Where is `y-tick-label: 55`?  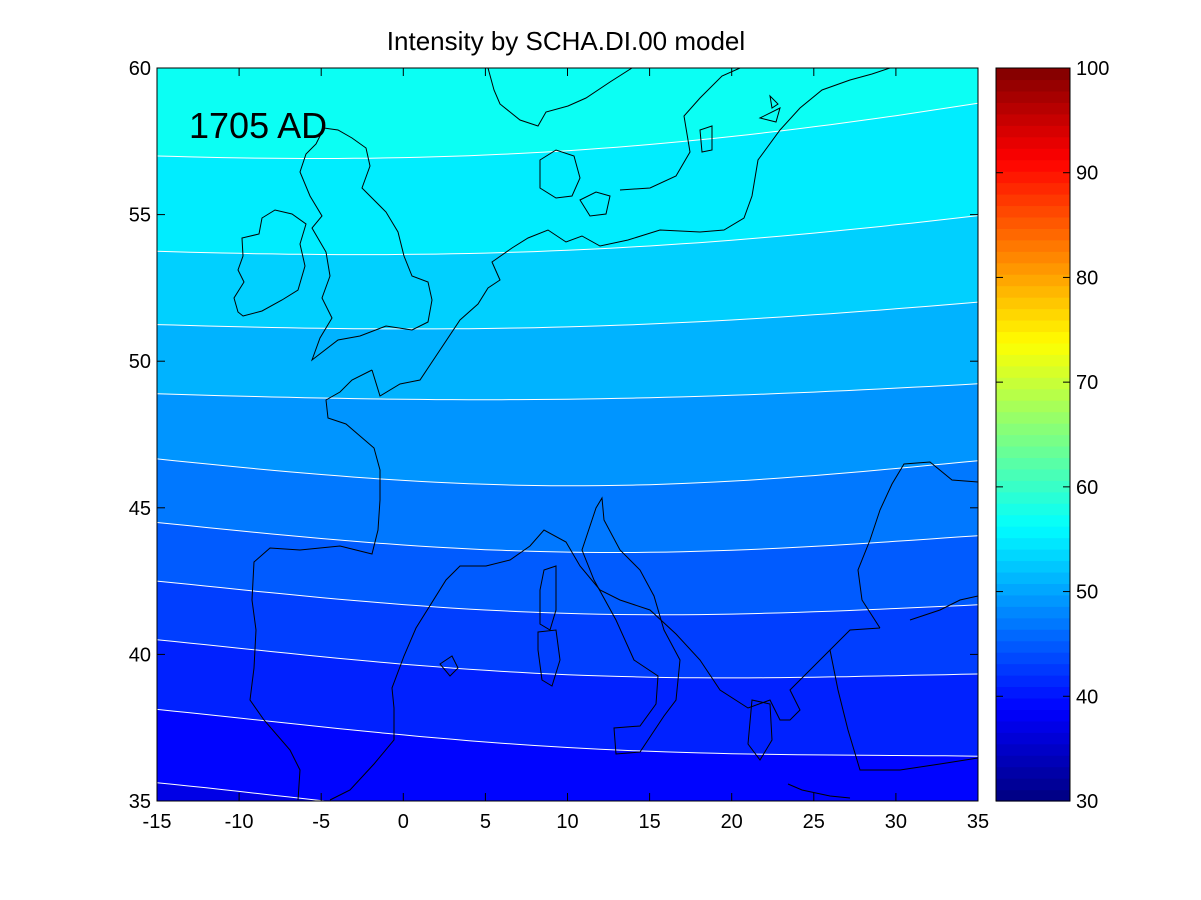 y-tick-label: 55 is located at coordinates (140, 216).